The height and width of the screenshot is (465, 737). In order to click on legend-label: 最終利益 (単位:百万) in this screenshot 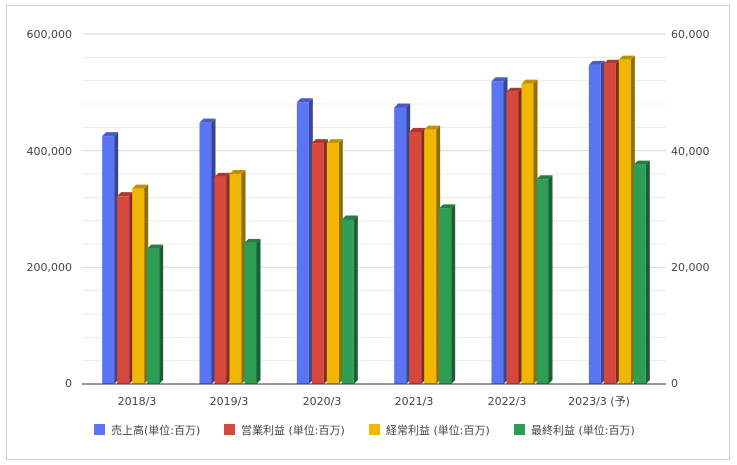, I will do `click(583, 430)`.